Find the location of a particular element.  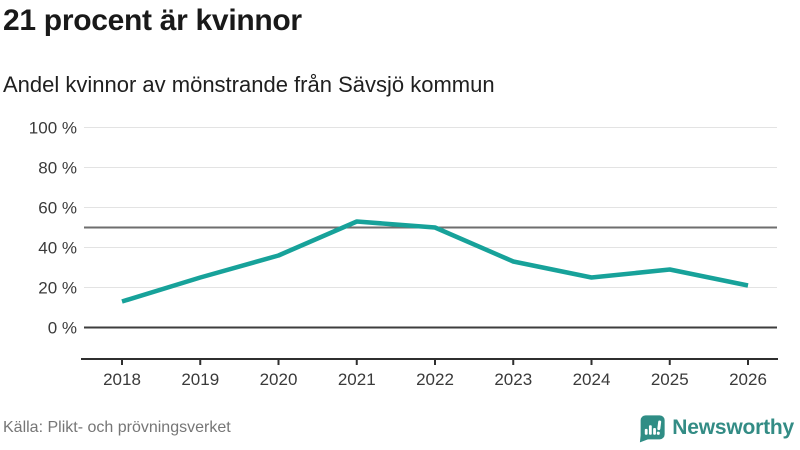

y-tick-label: 100 % is located at coordinates (53, 128).